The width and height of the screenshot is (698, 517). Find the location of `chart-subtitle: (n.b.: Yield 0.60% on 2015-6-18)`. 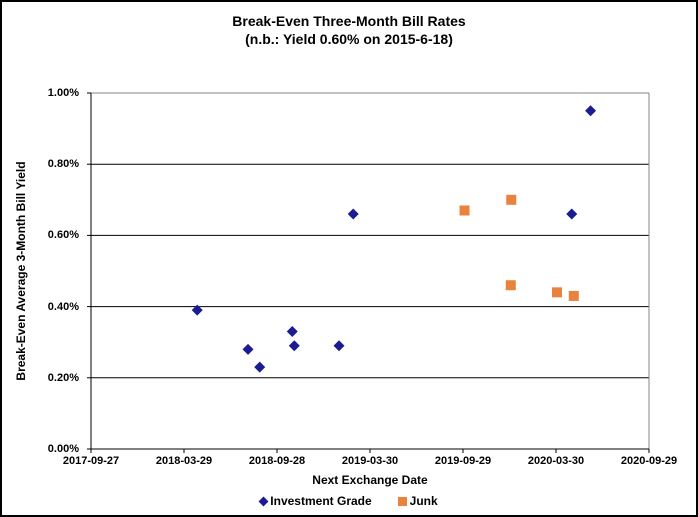

chart-subtitle: (n.b.: Yield 0.60% on 2015-6-18) is located at coordinates (349, 39).